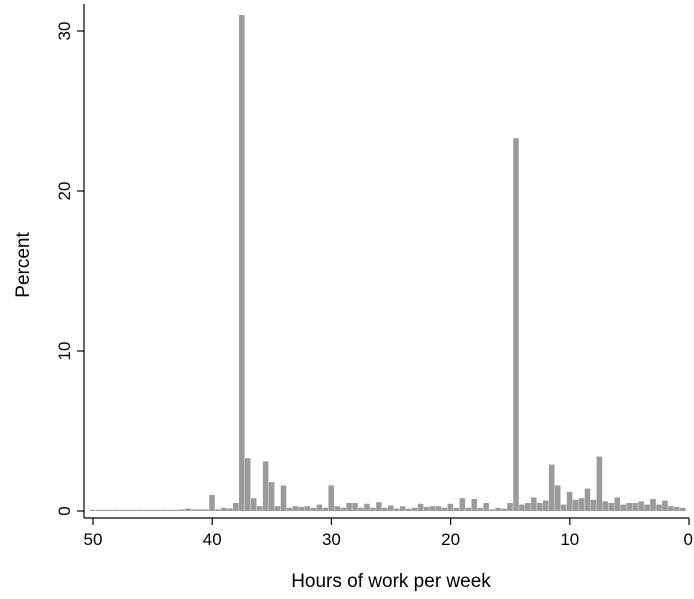 The width and height of the screenshot is (694, 599). What do you see at coordinates (388, 533) in the screenshot?
I see `x-axis-ticks: 50 40 30 20 10 0` at bounding box center [388, 533].